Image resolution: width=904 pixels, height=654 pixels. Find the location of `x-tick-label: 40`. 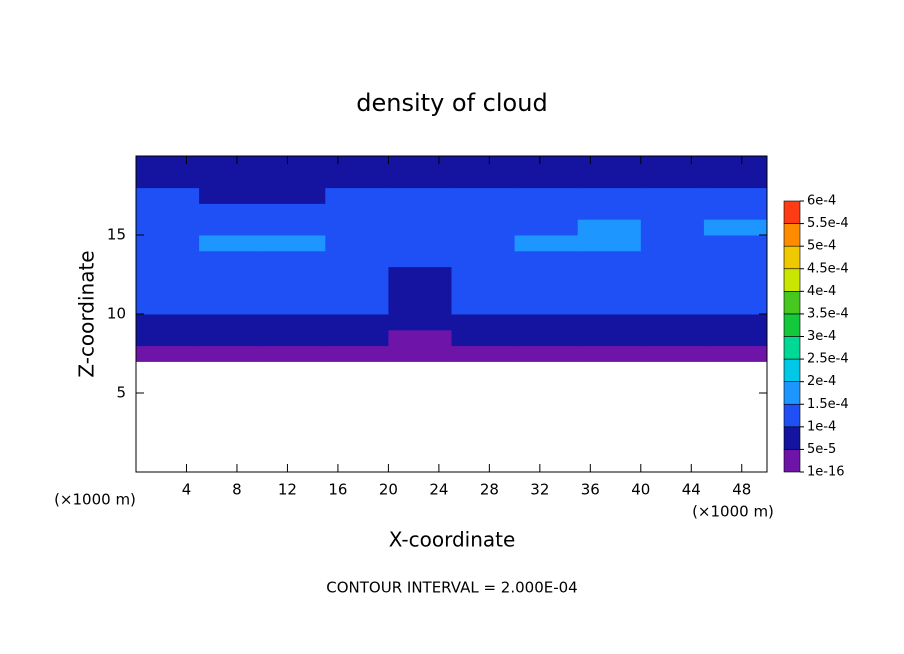

x-tick-label: 40 is located at coordinates (640, 490).